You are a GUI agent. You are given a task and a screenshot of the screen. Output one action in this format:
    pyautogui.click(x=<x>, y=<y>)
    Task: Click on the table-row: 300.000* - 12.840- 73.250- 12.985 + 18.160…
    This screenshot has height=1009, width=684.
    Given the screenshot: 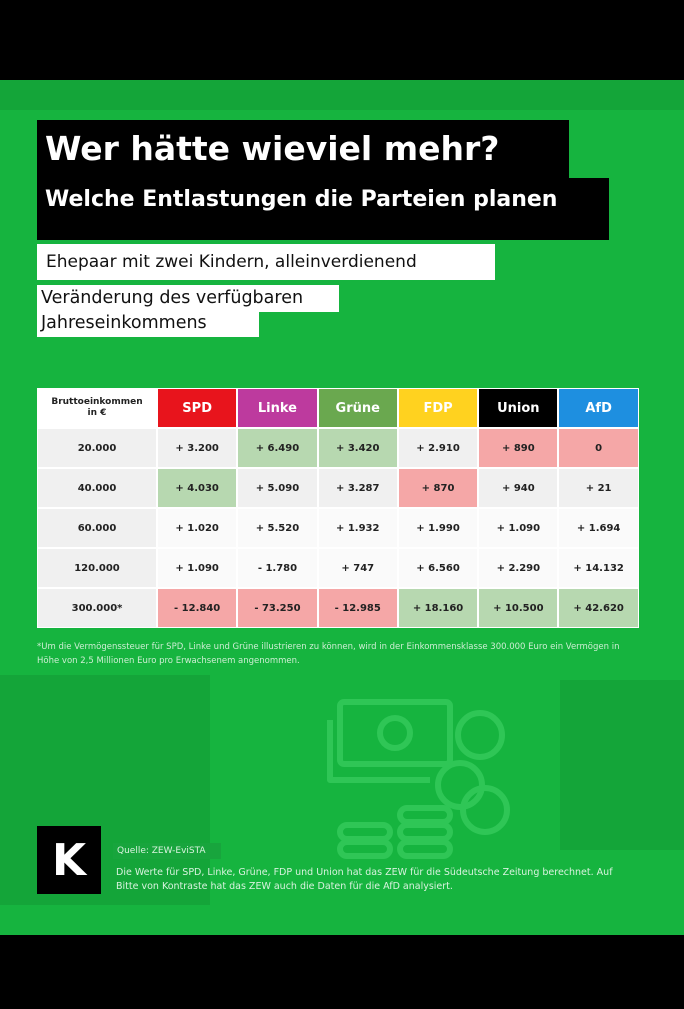 What is the action you would take?
    pyautogui.click(x=338, y=608)
    